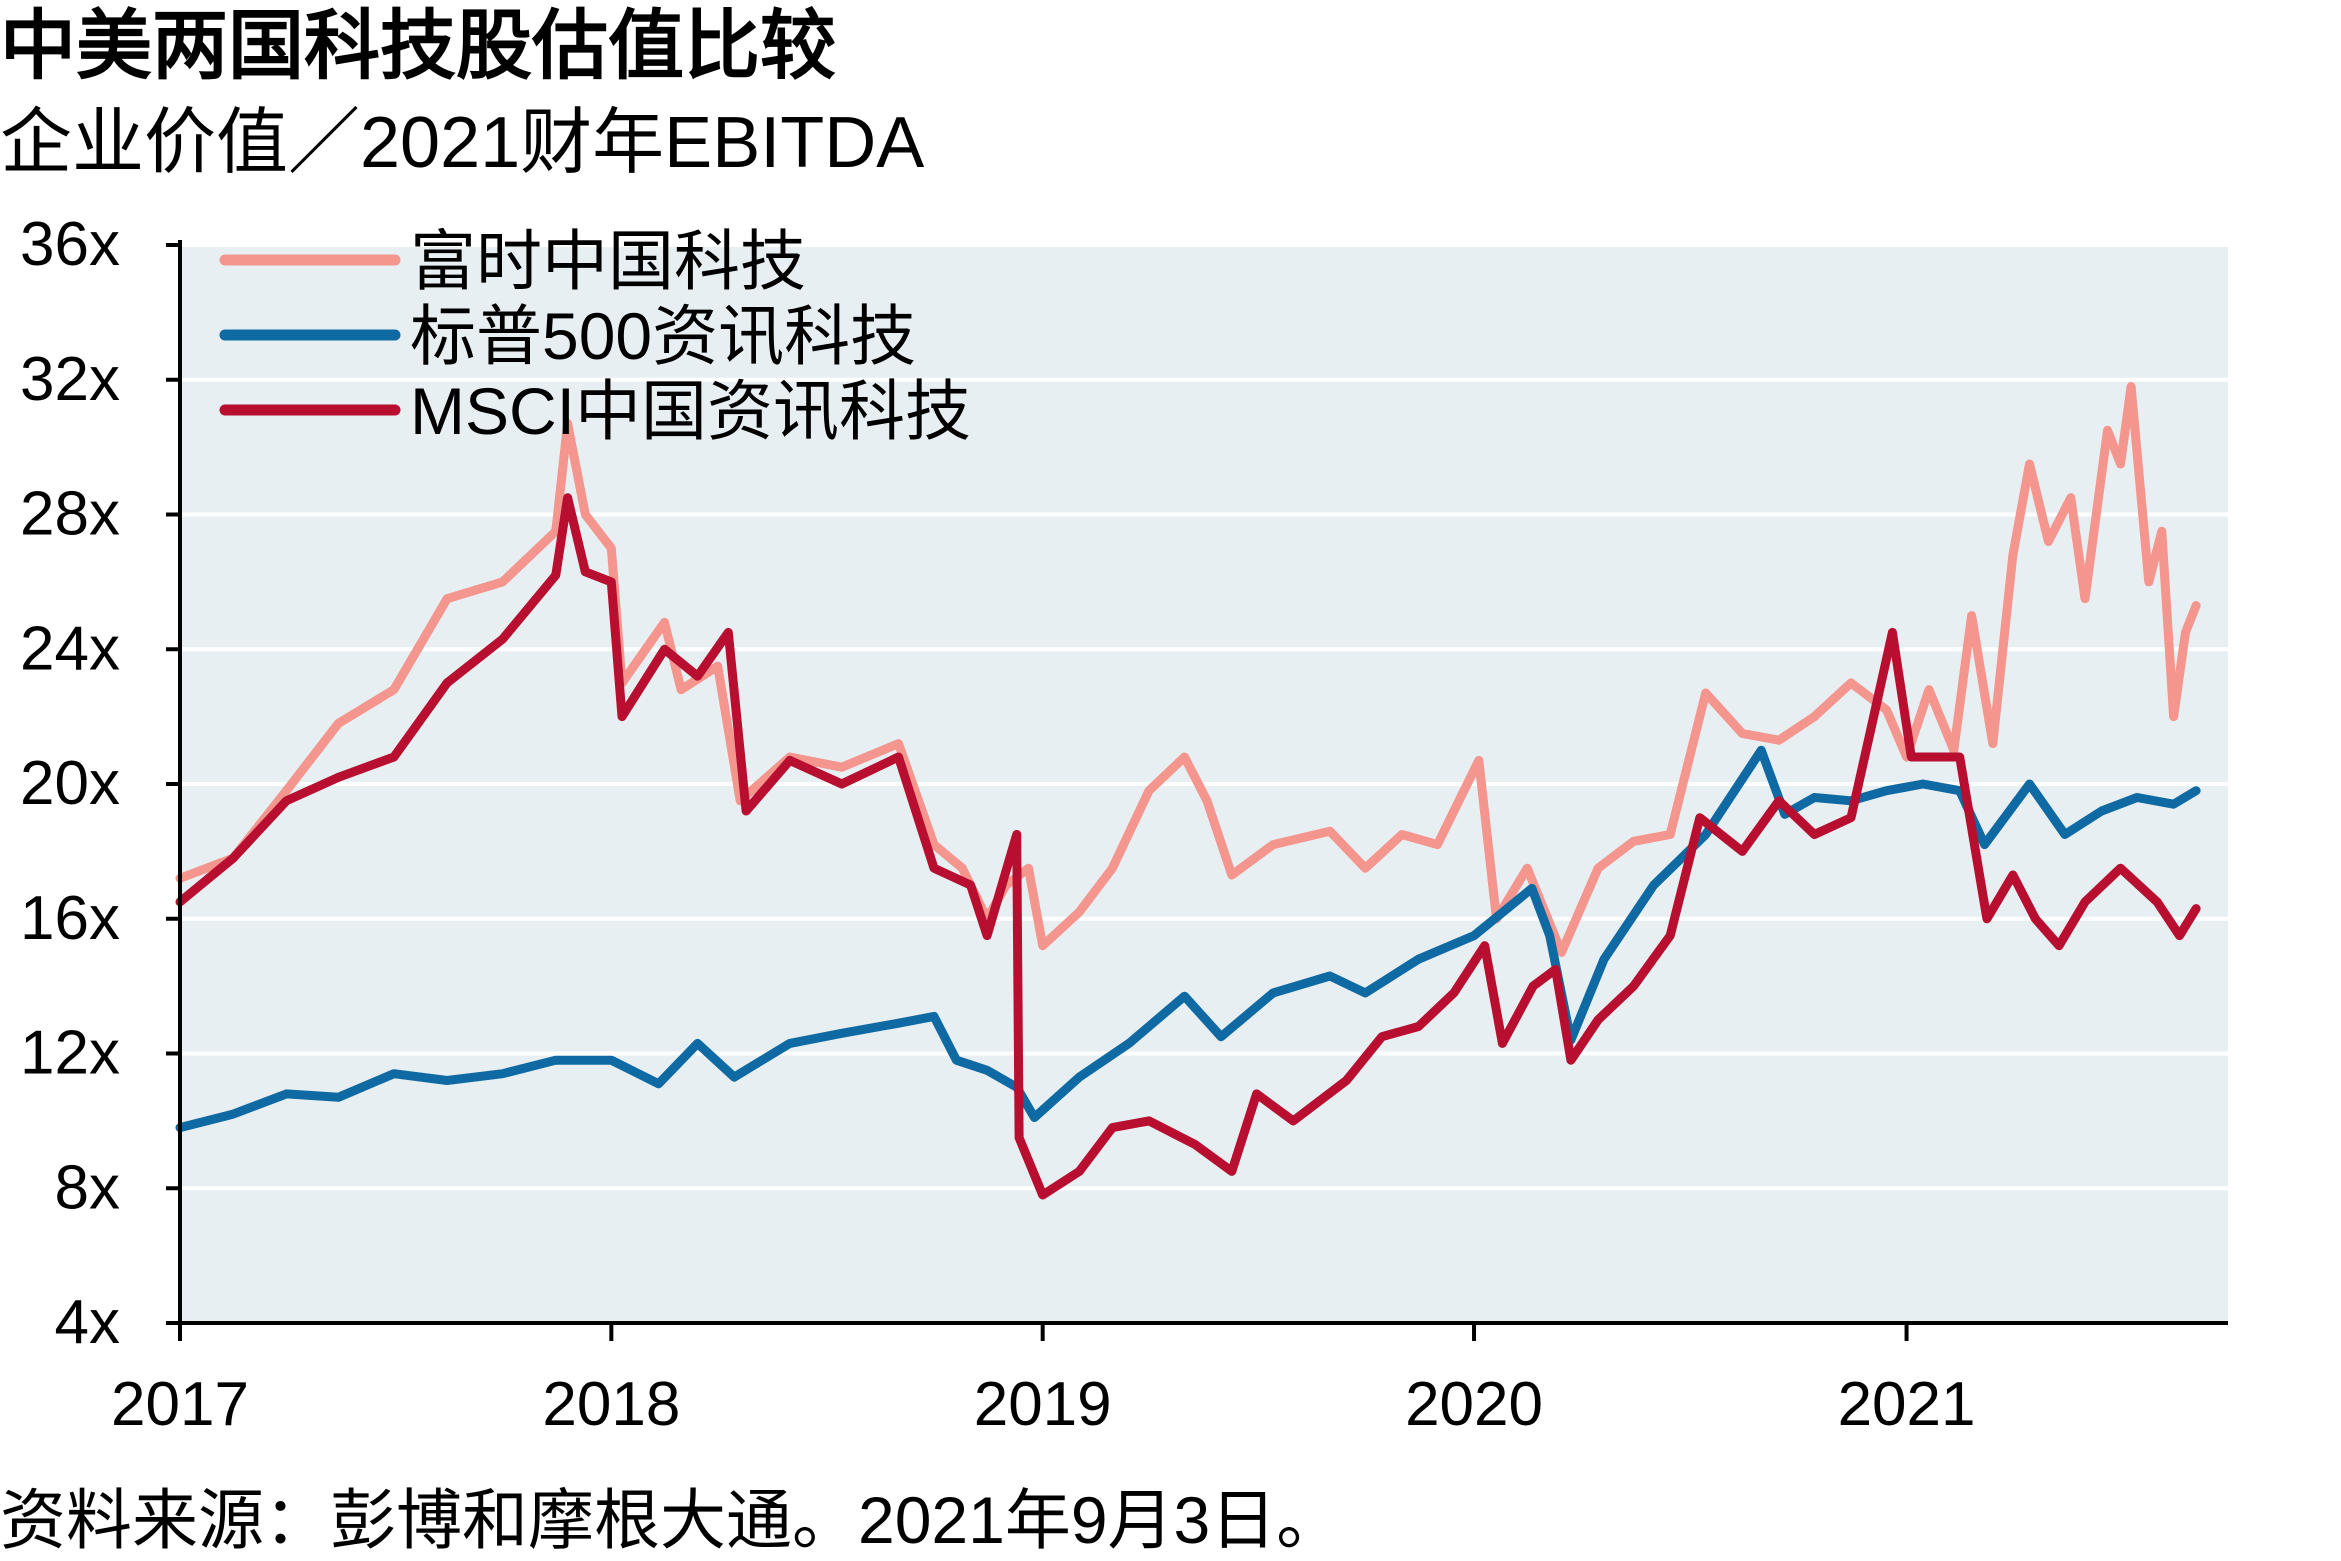  What do you see at coordinates (1043, 1404) in the screenshot?
I see `x-tick-label: 2019` at bounding box center [1043, 1404].